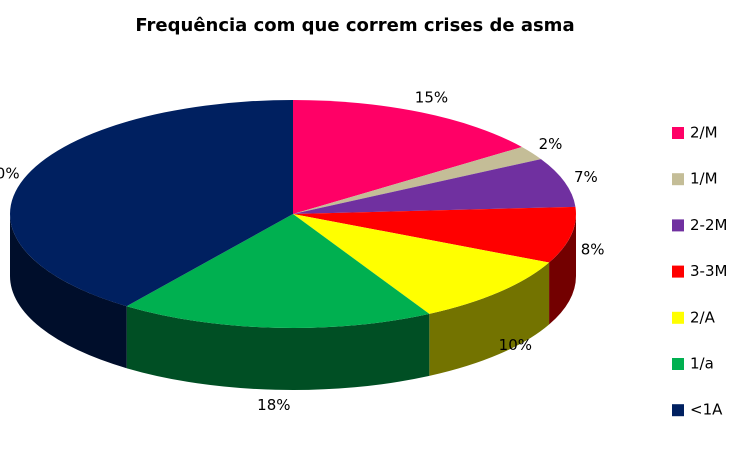  Describe the element at coordinates (703, 317) in the screenshot. I see `legend-label: 2/A` at that location.